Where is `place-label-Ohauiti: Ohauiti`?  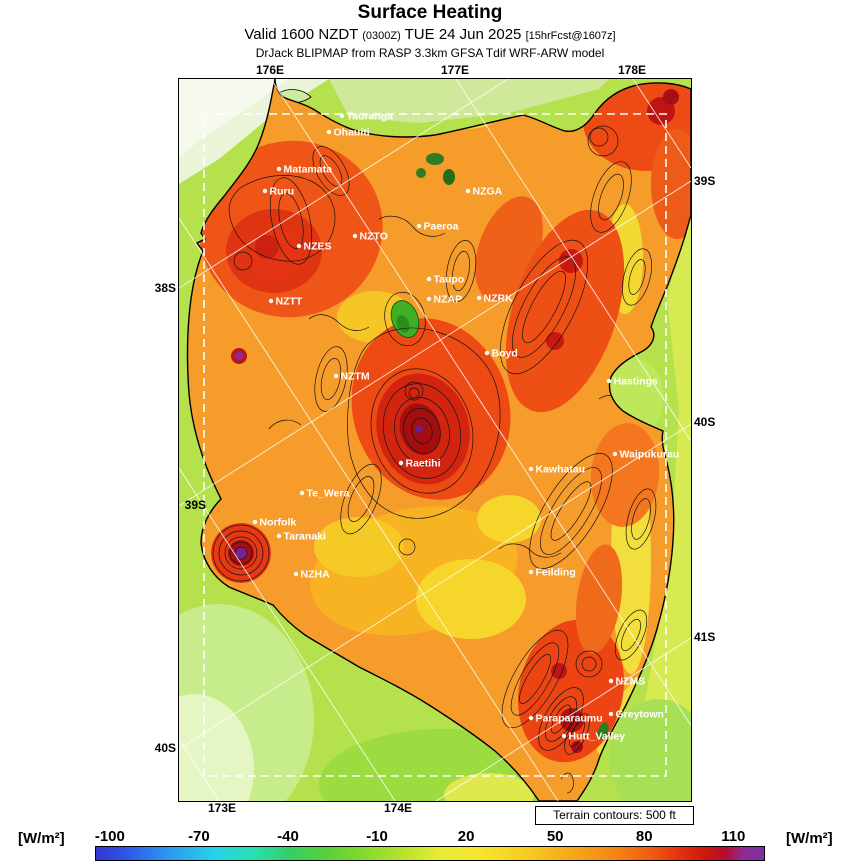
place-label-Ohauiti: Ohauiti is located at coordinates (352, 133).